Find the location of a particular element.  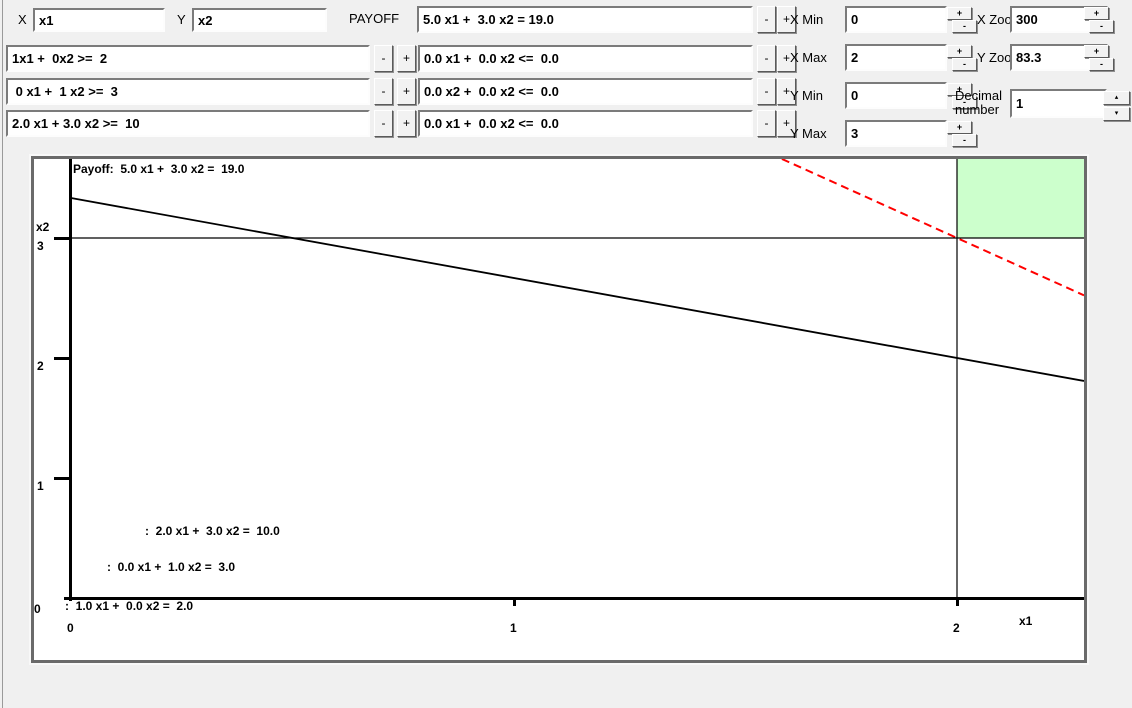

constraint-line-label: : 0.0 x1 + 1.0 x2 = 3.0 is located at coordinates (171, 567).